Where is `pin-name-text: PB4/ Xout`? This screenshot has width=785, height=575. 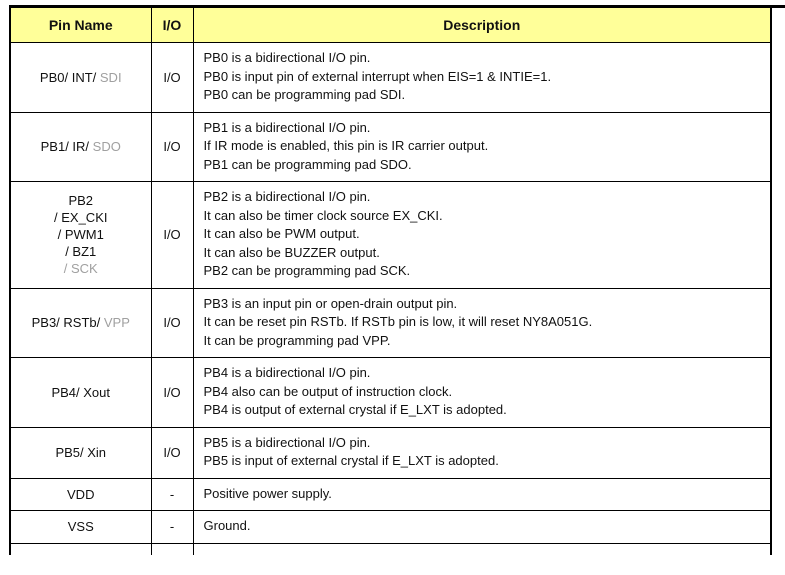
pin-name-text: PB4/ Xout is located at coordinates (81, 392).